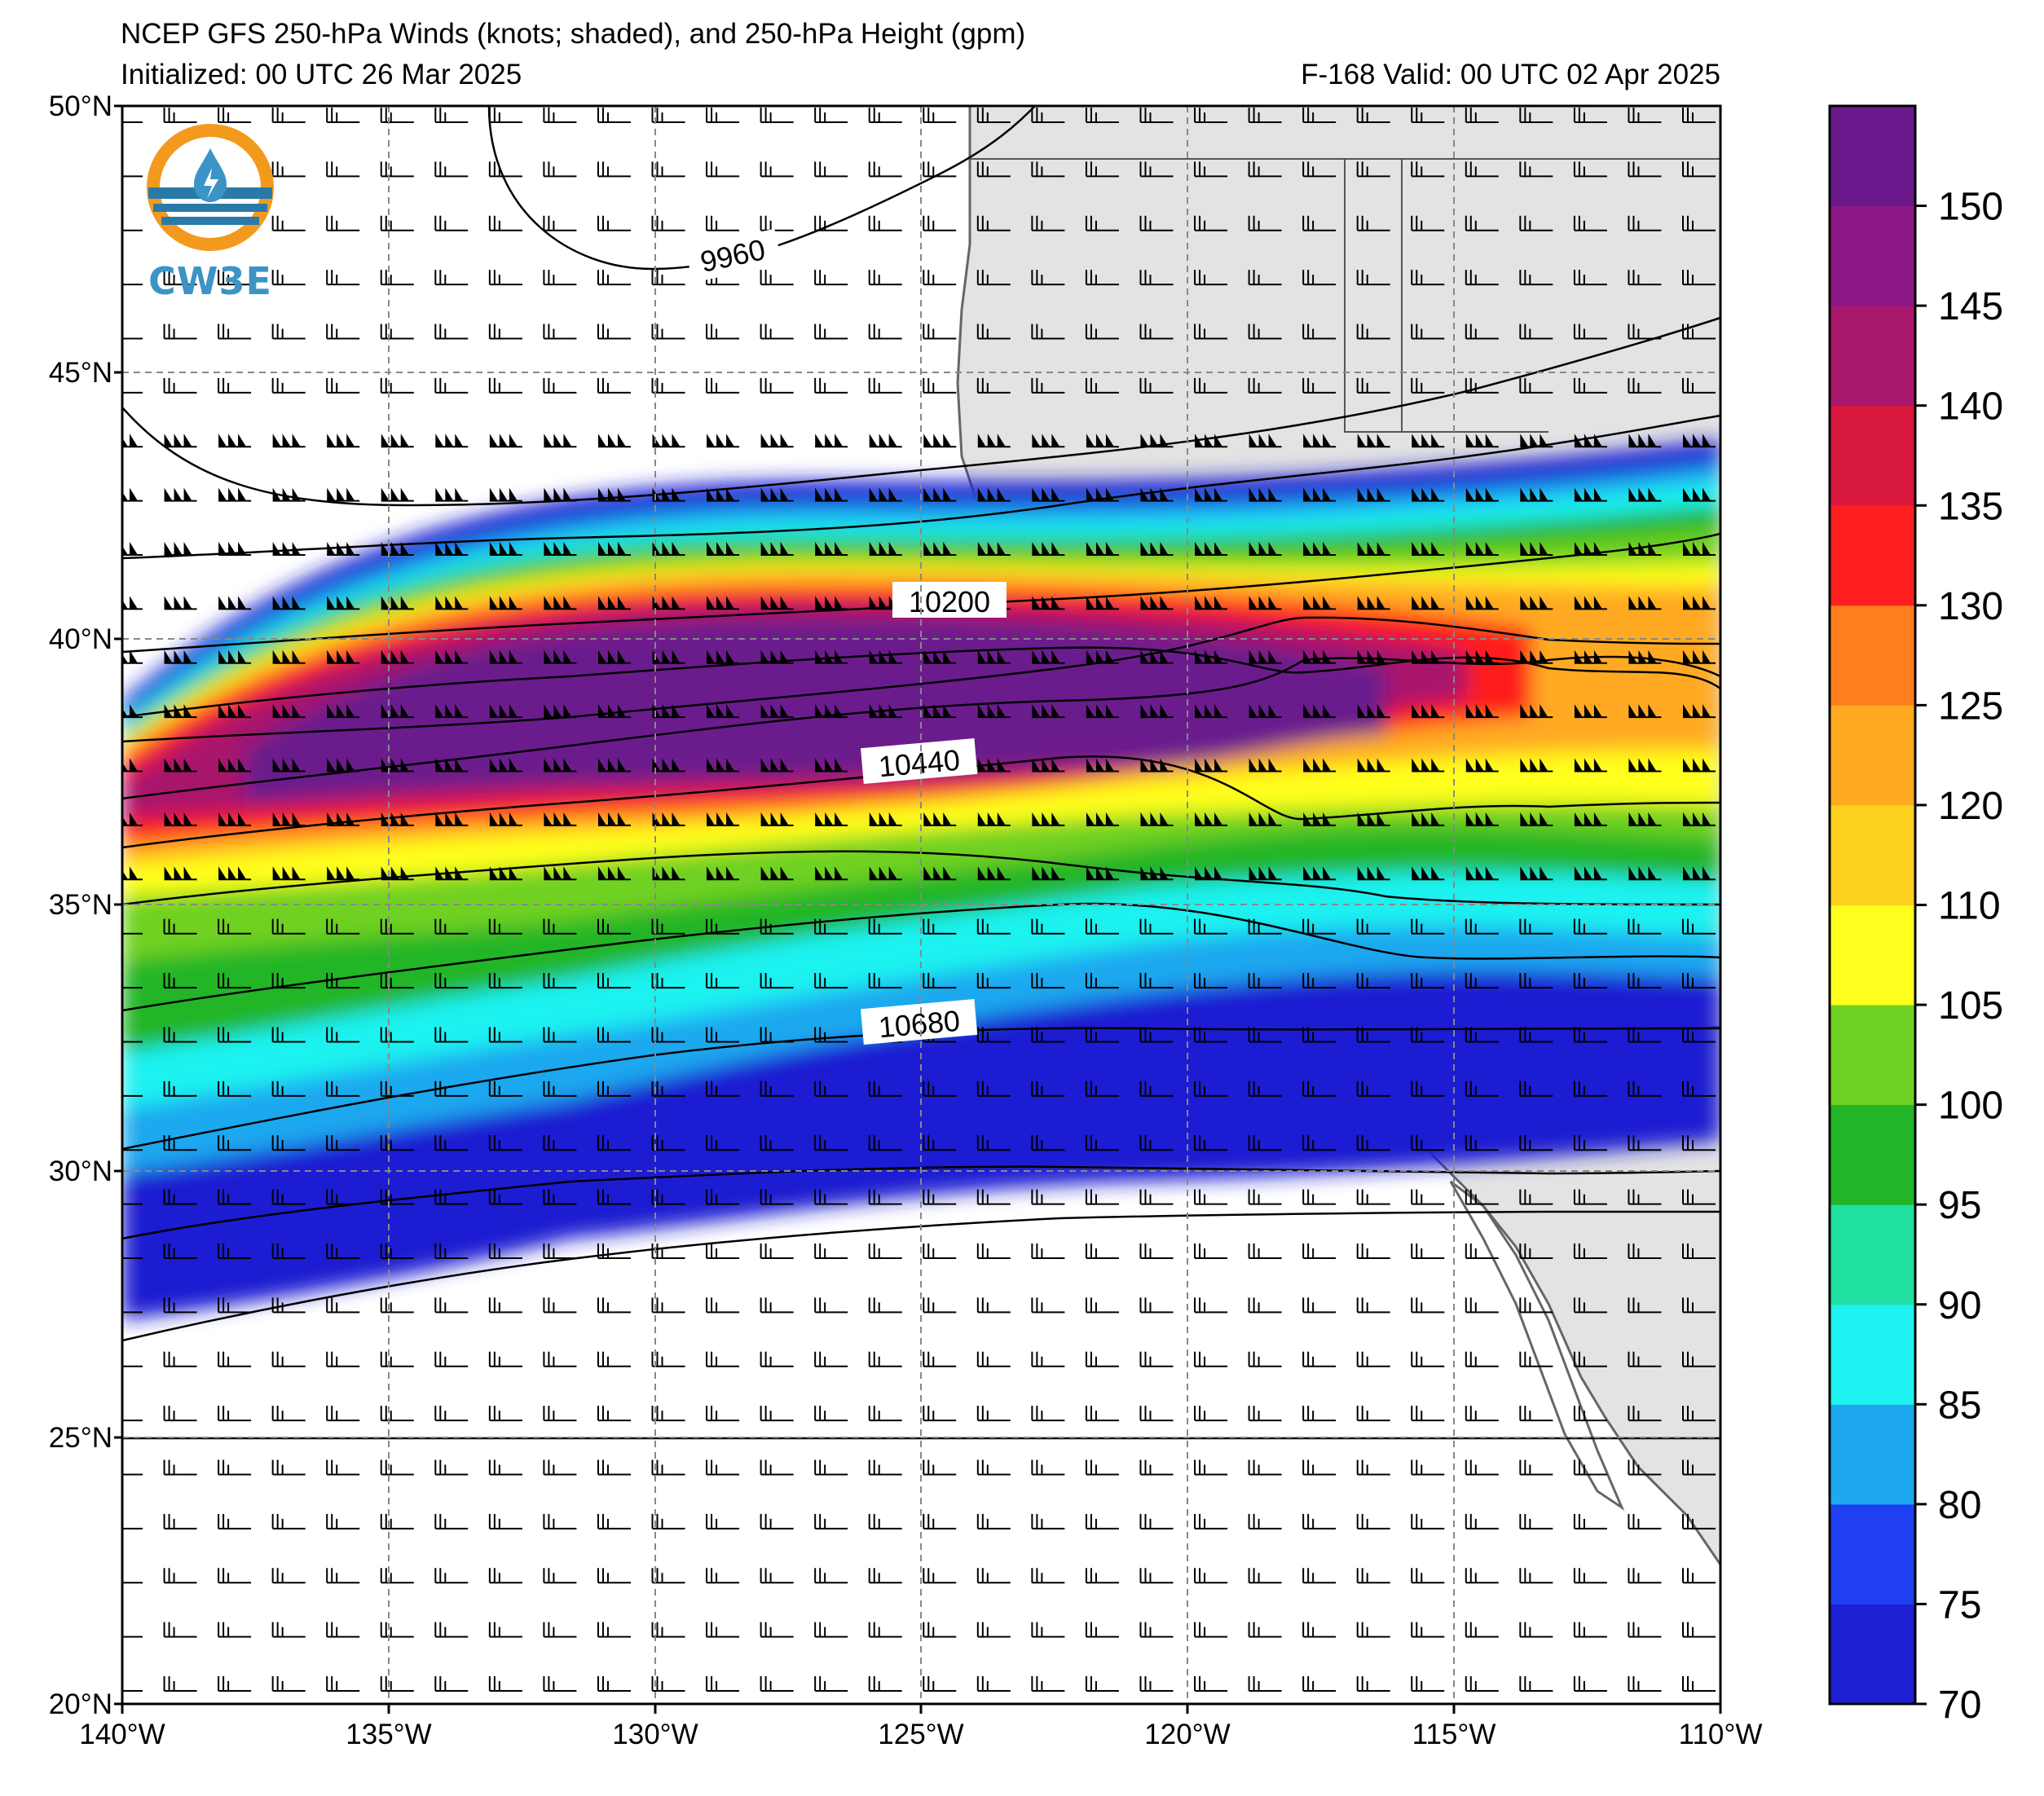 This screenshot has height=1796, width=2044. I want to click on lon-label: 120°W, so click(1187, 1734).